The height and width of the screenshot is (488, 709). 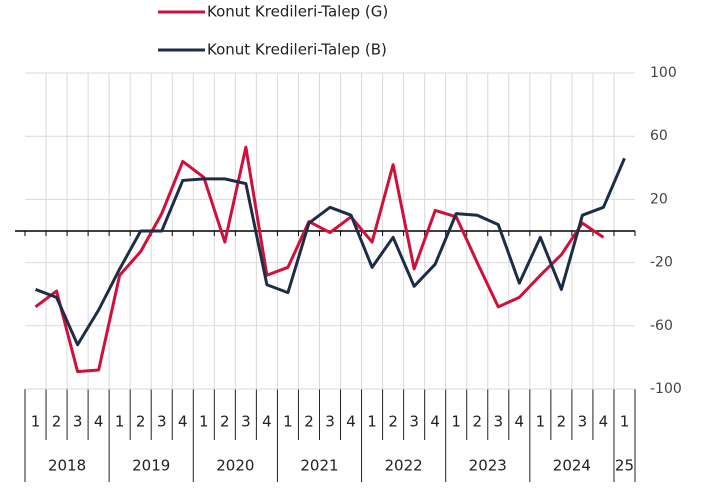 What do you see at coordinates (235, 466) in the screenshot?
I see `year-label: 2020` at bounding box center [235, 466].